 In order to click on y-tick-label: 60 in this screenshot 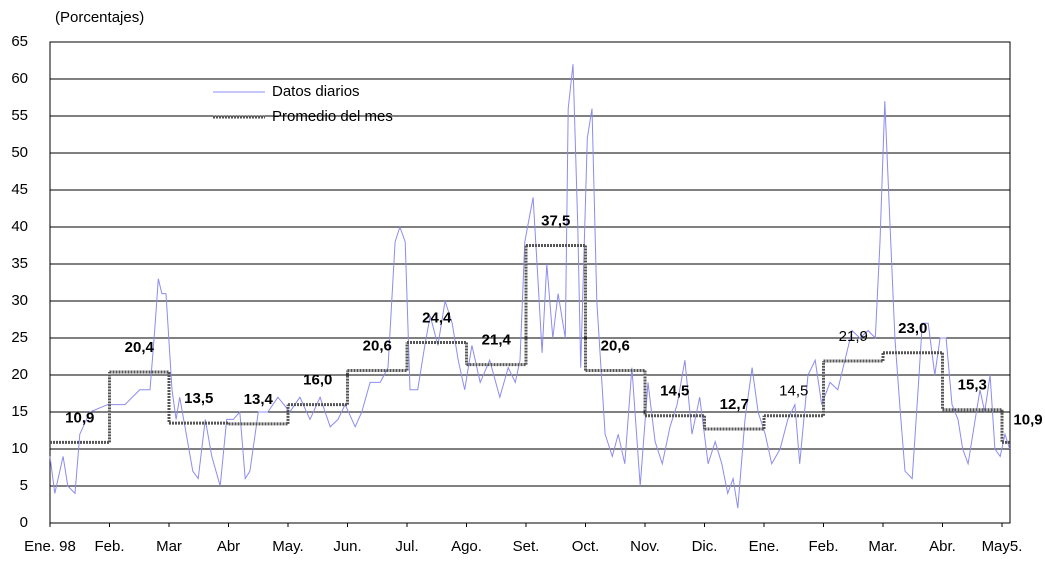, I will do `click(19, 78)`.